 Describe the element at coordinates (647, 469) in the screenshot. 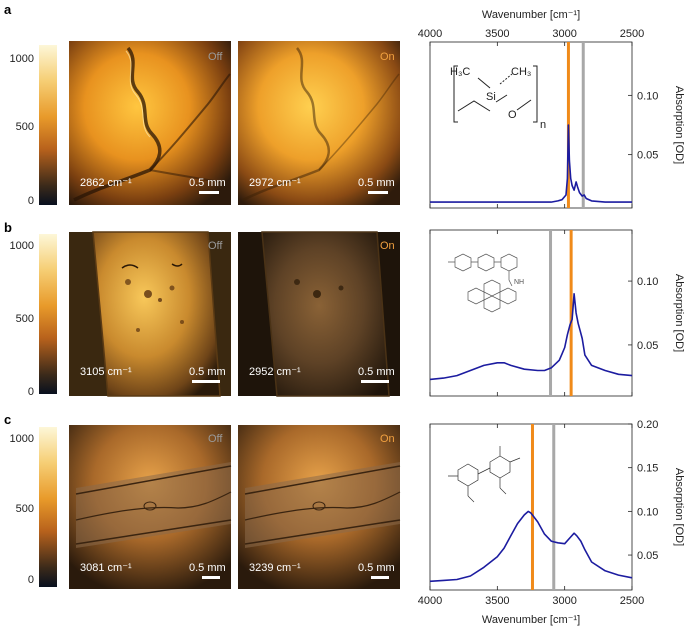

I see `y-tick-label-c-1: 0.15` at that location.